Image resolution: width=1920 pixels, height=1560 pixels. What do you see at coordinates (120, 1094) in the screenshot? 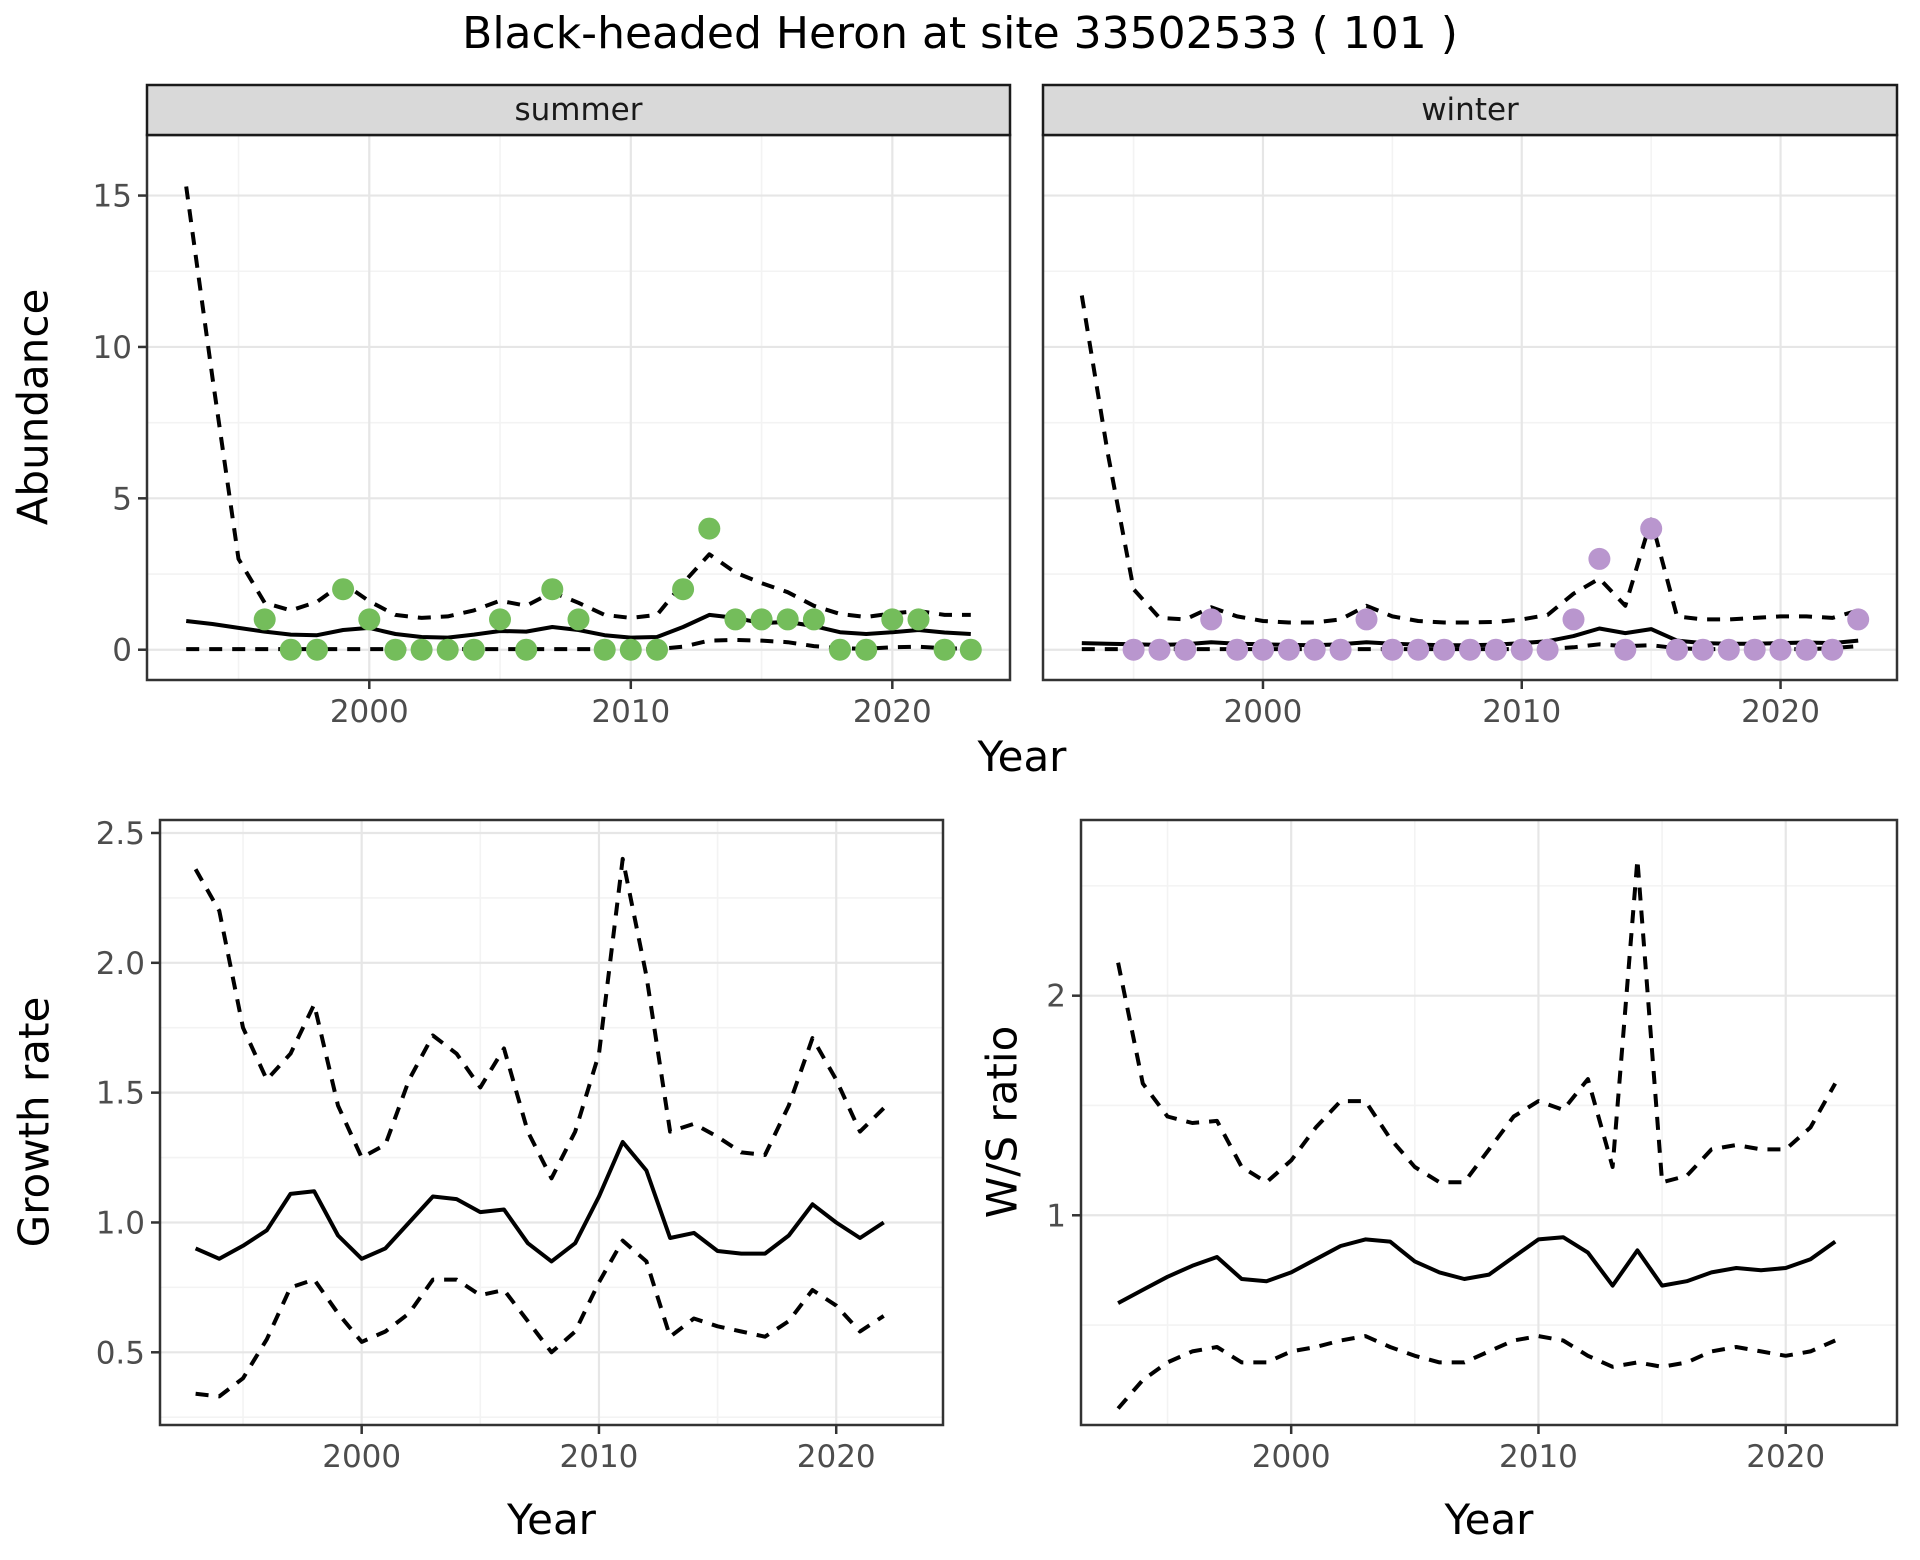
I see `growth-rate-y-tick-label: 1.5` at bounding box center [120, 1094].